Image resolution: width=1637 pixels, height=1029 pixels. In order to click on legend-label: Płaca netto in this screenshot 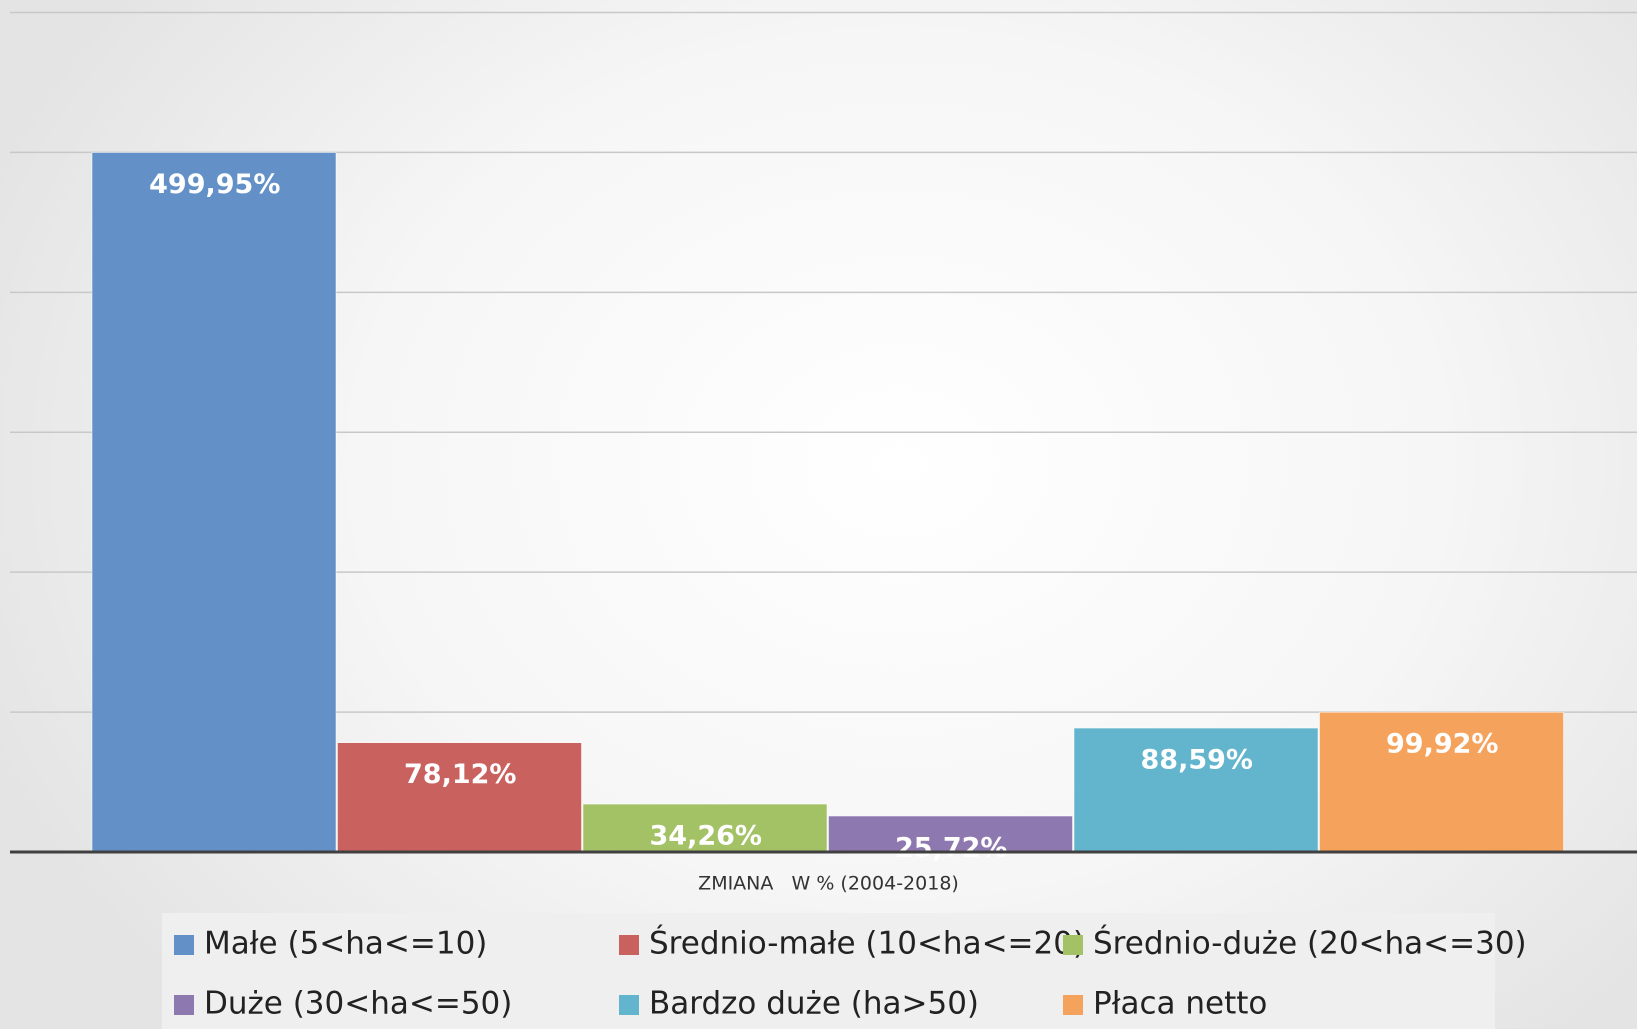, I will do `click(1180, 1004)`.